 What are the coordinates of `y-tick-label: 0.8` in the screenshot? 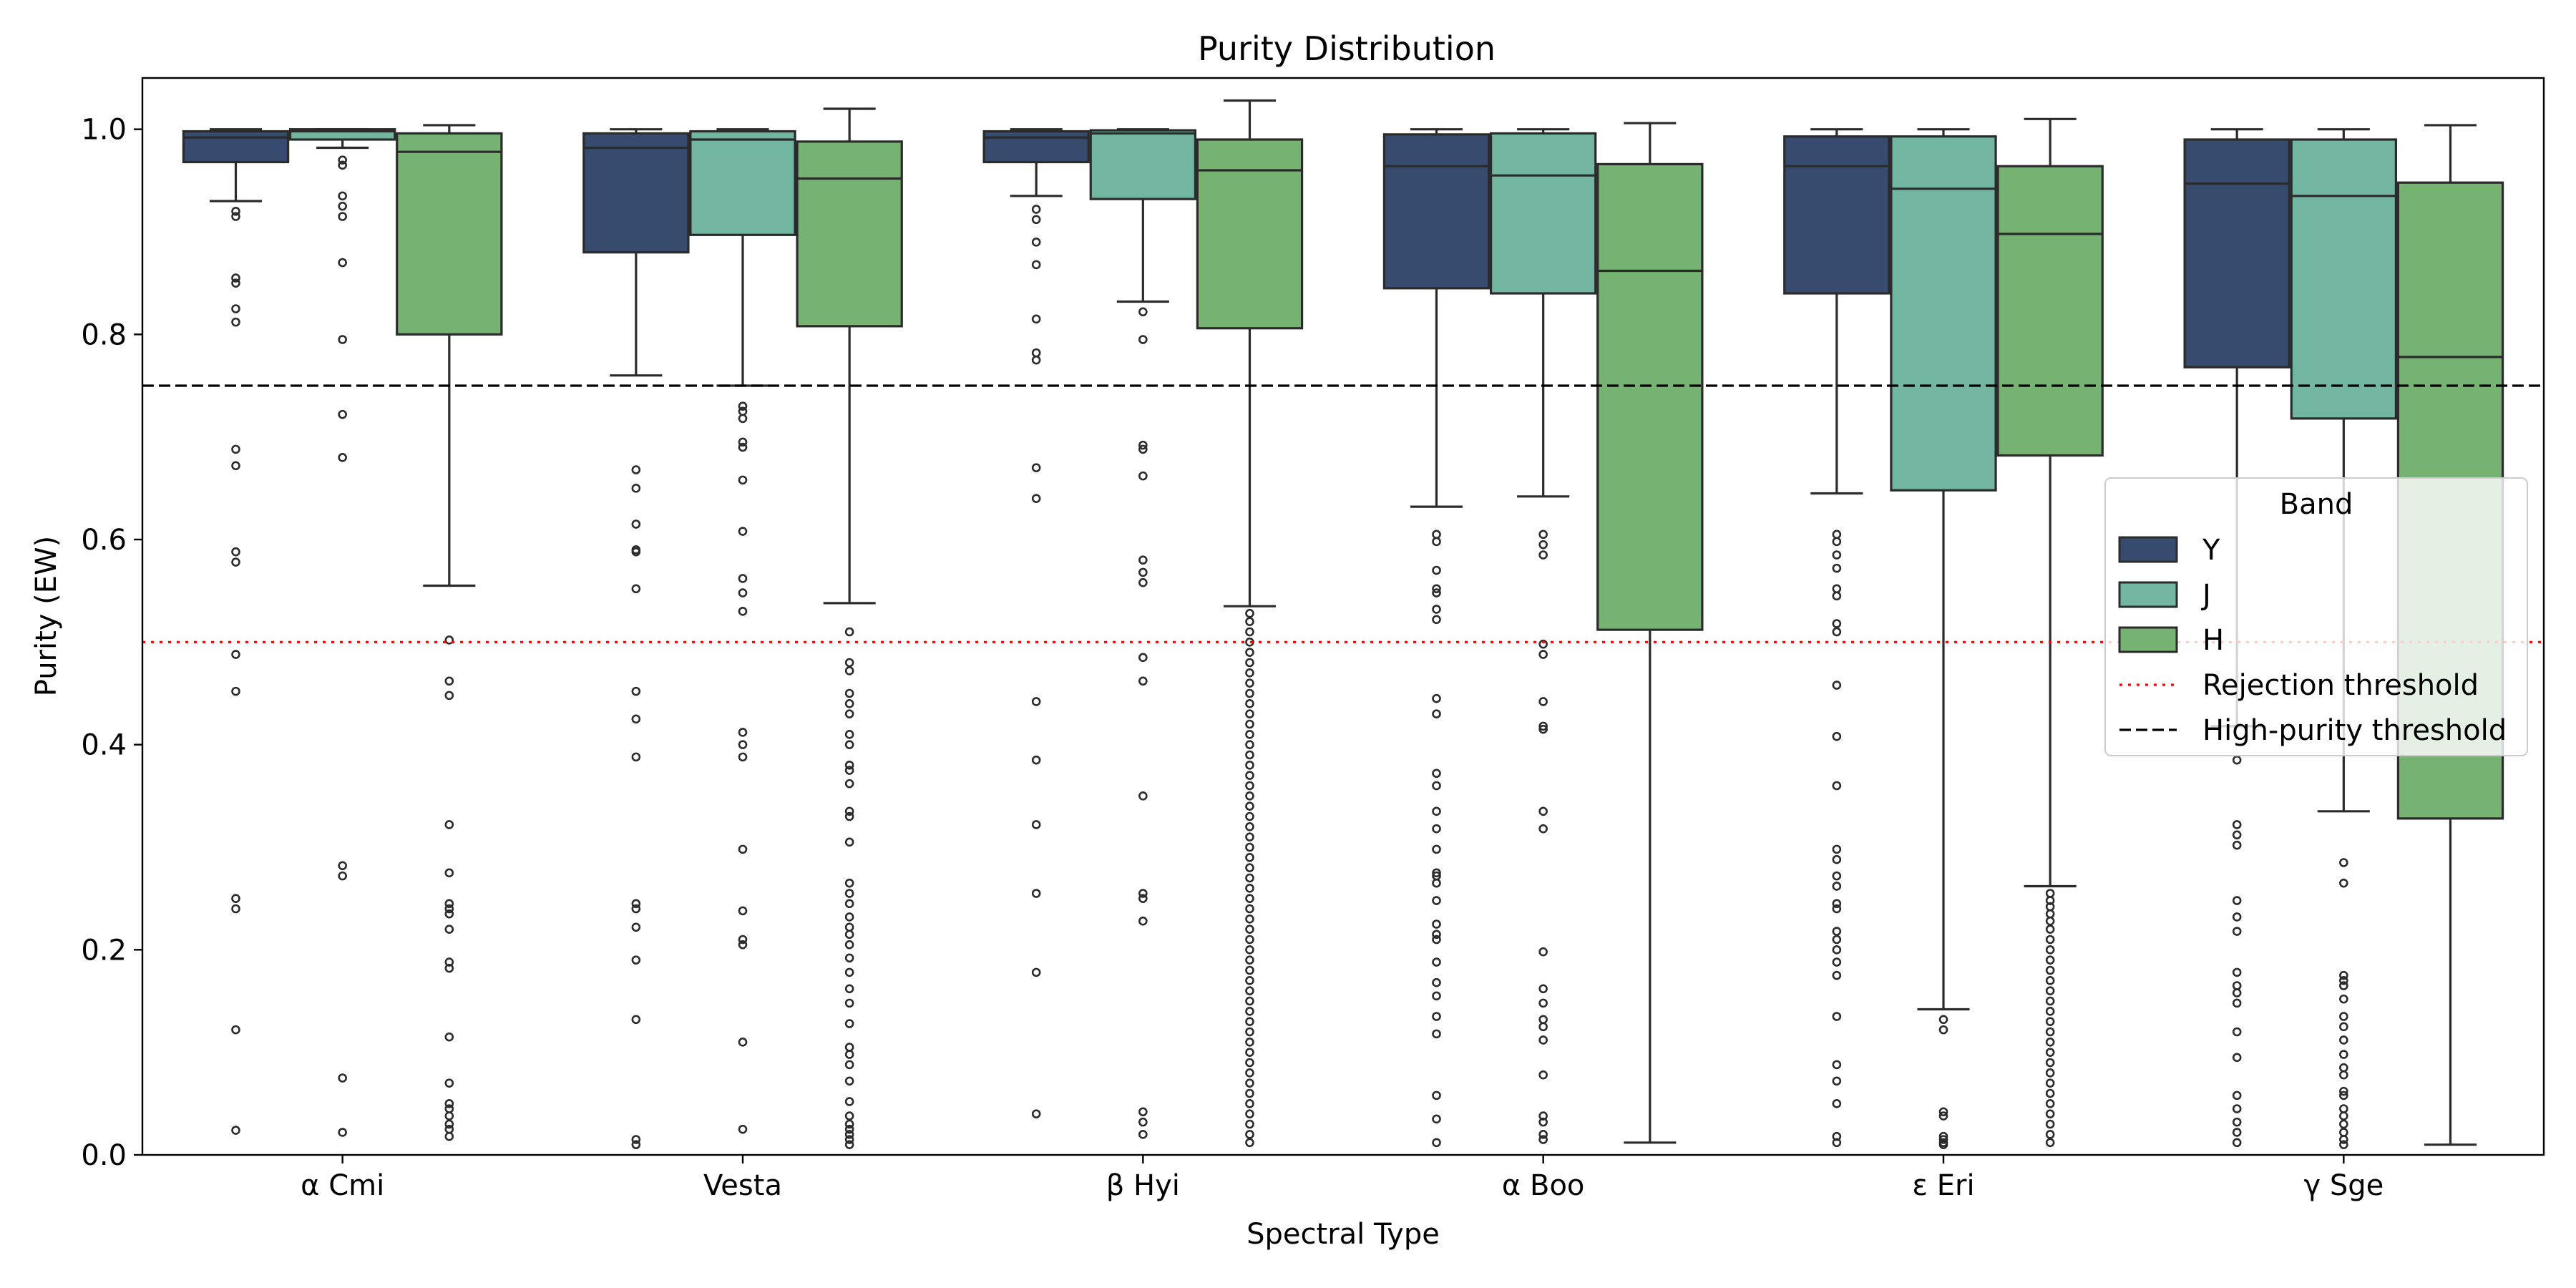 It's located at (104, 334).